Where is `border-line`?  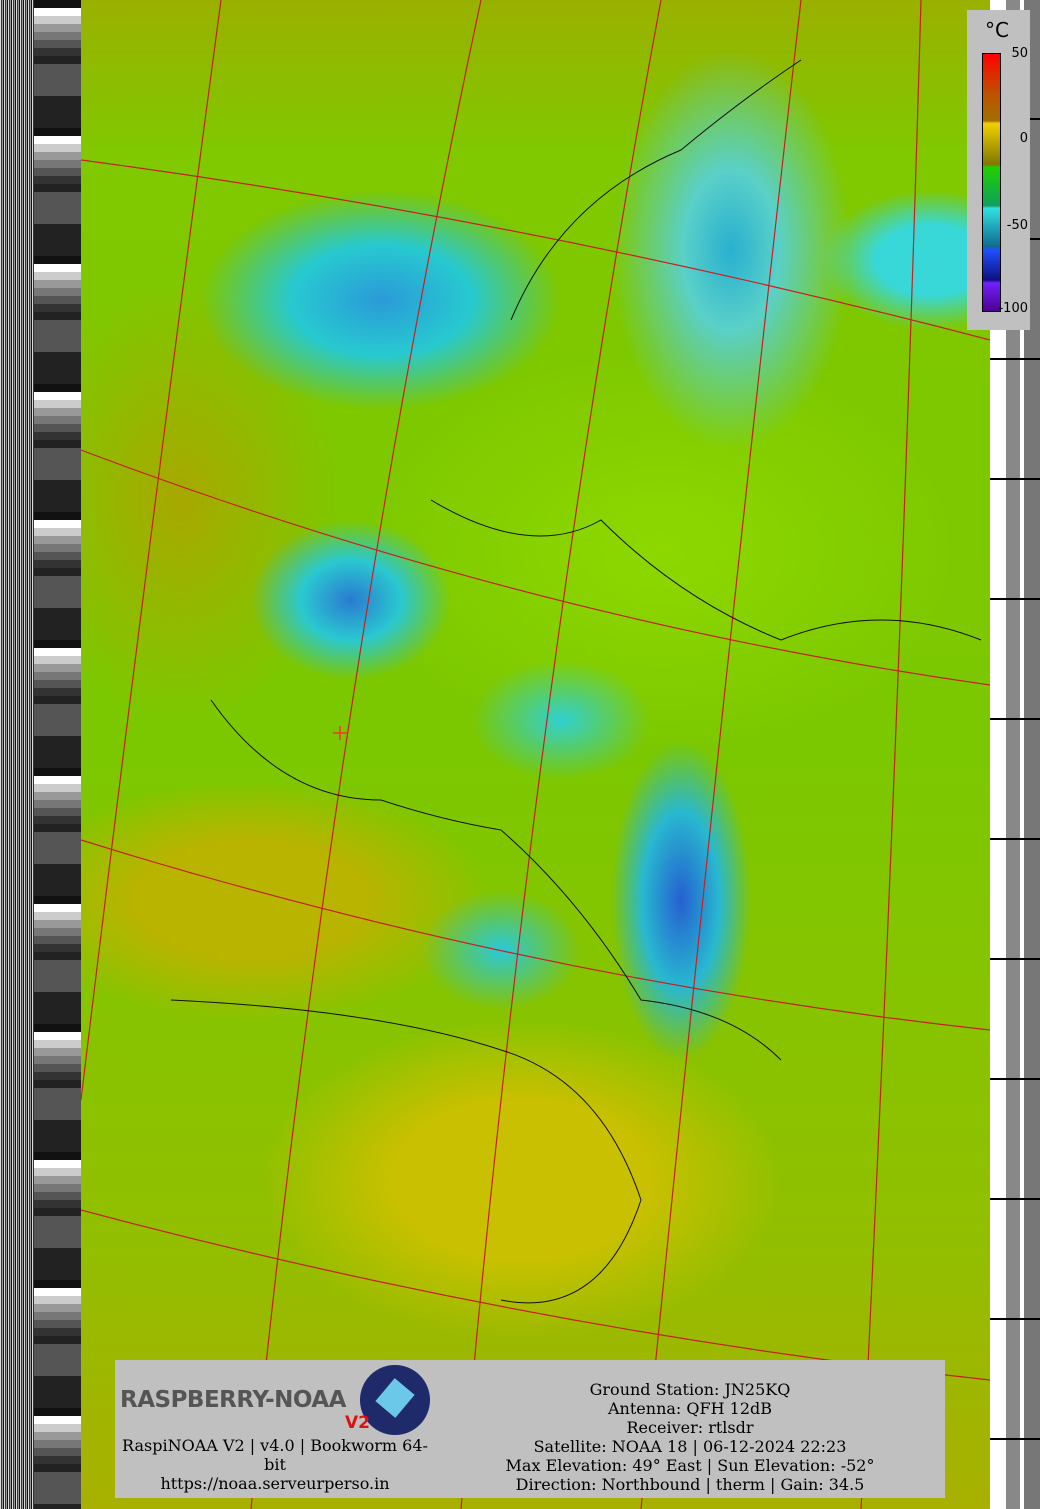
border-line is located at coordinates (706, 570).